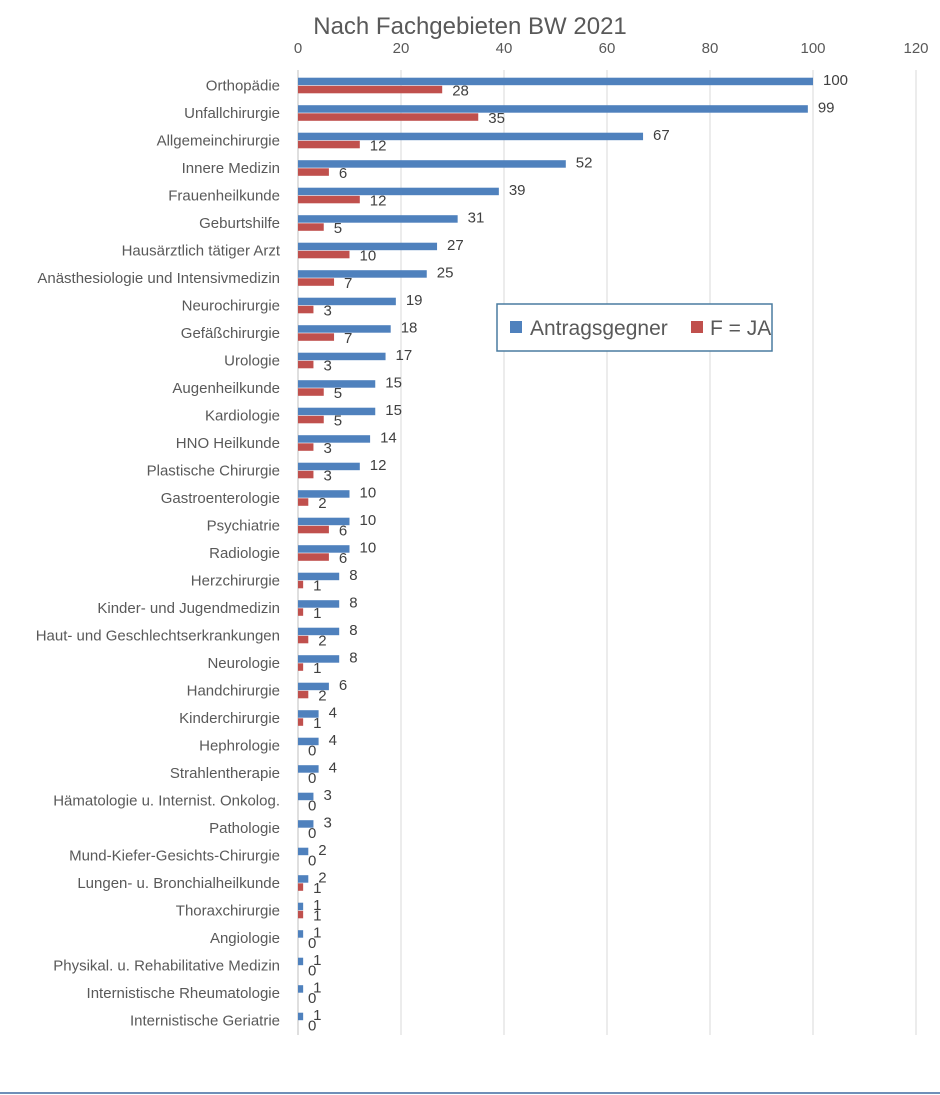 The width and height of the screenshot is (940, 1095). Describe the element at coordinates (205, 1021) in the screenshot. I see `category-label: Internistische Geriatrie` at that location.